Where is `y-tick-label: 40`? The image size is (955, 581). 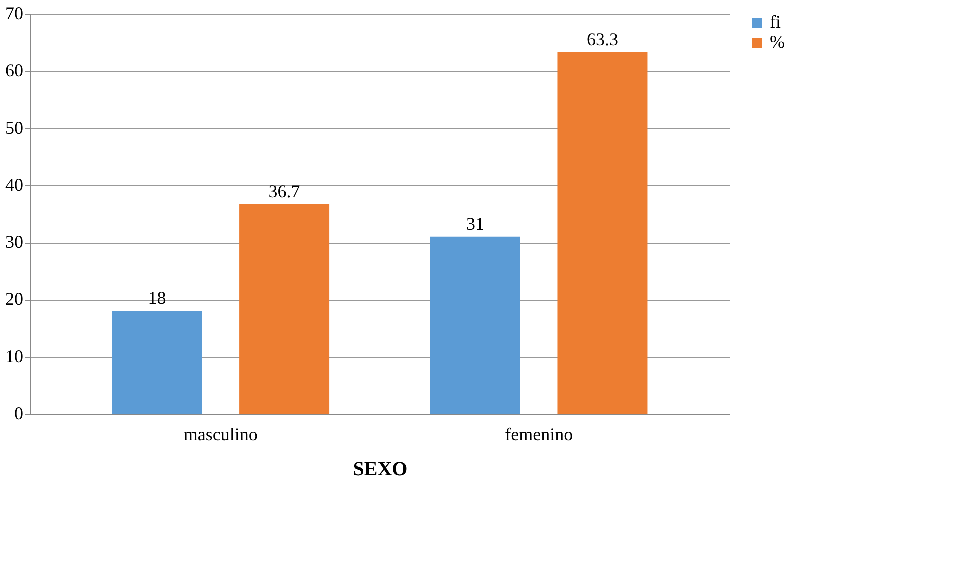
y-tick-label: 40 is located at coordinates (15, 184).